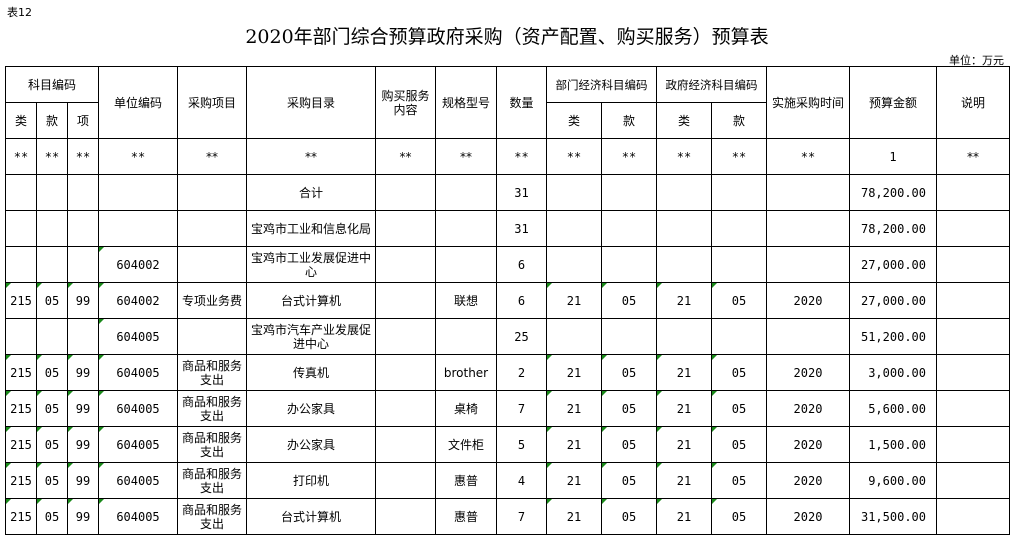 This screenshot has width=1014, height=551. I want to click on cell: 2, so click(521, 372).